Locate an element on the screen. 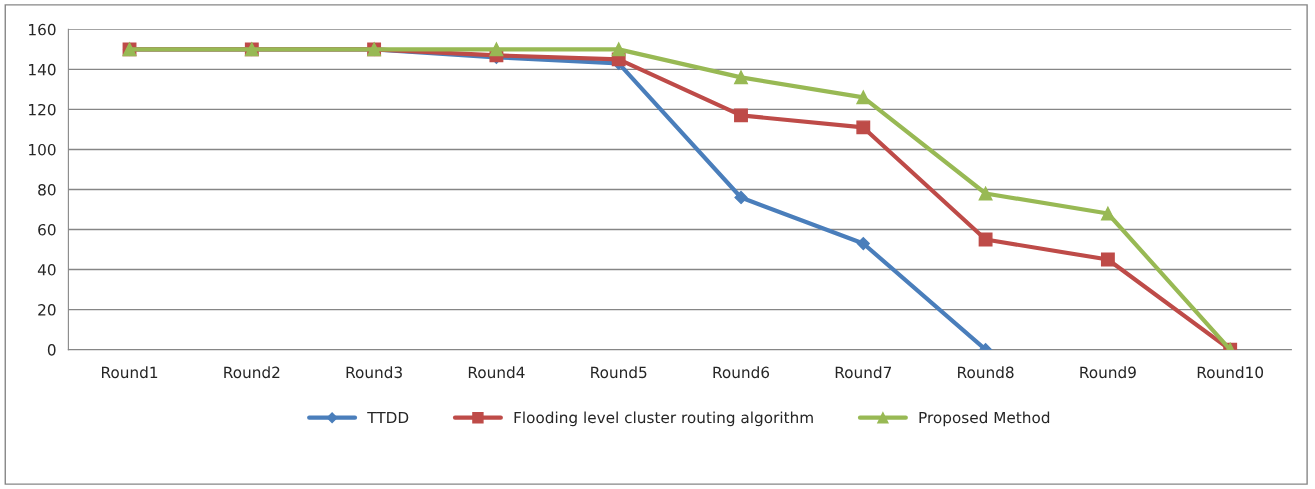 The width and height of the screenshot is (1315, 489). y-tick-label: 80 is located at coordinates (47, 189).